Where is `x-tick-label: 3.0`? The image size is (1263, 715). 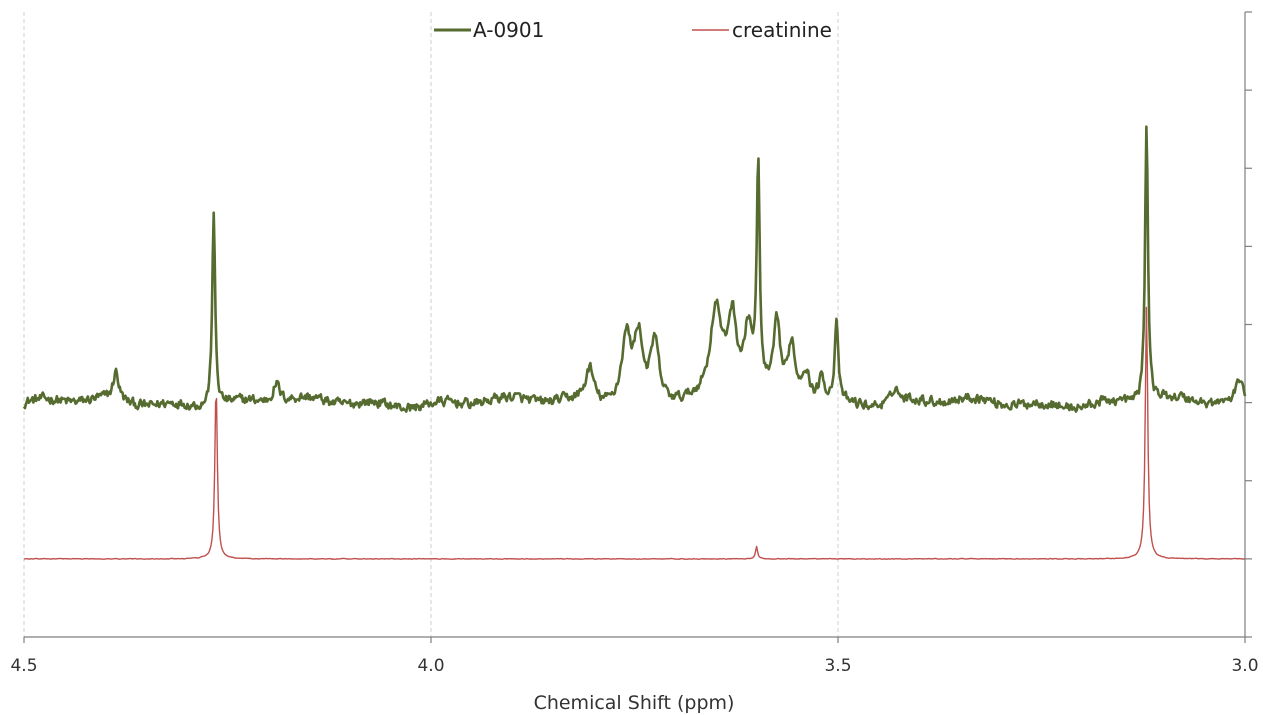
x-tick-label: 3.0 is located at coordinates (1244, 666).